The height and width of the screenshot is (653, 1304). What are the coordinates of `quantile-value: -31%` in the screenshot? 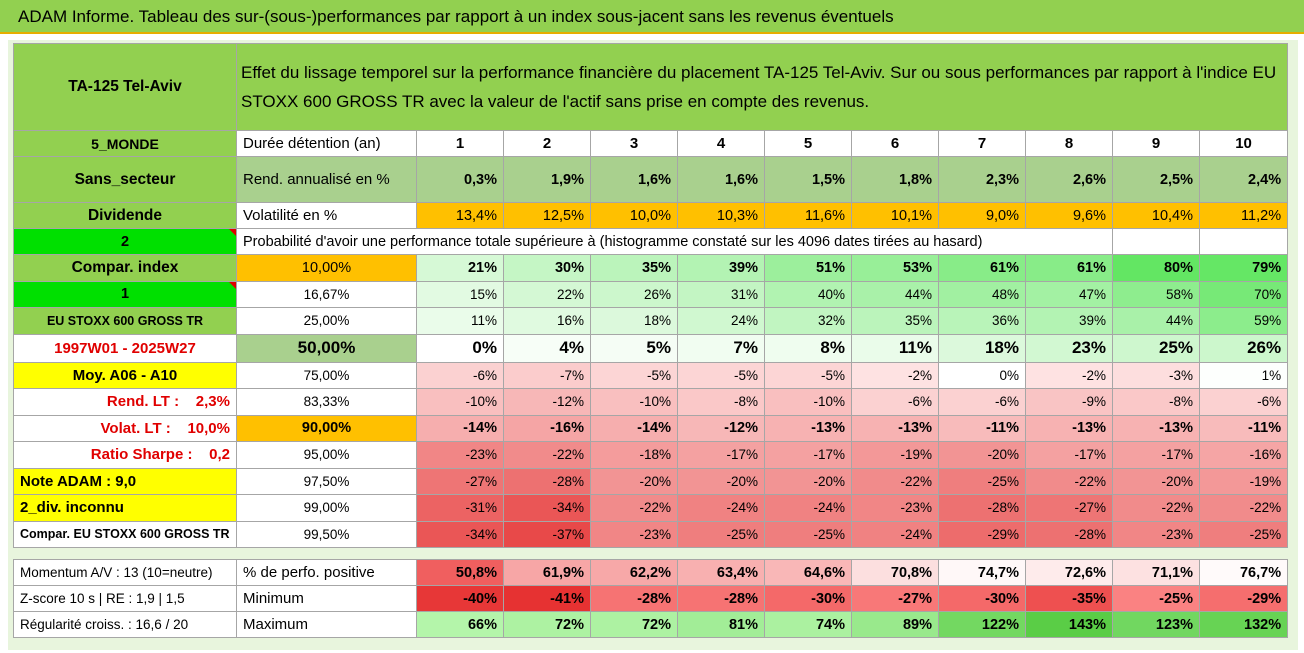 It's located at (460, 508).